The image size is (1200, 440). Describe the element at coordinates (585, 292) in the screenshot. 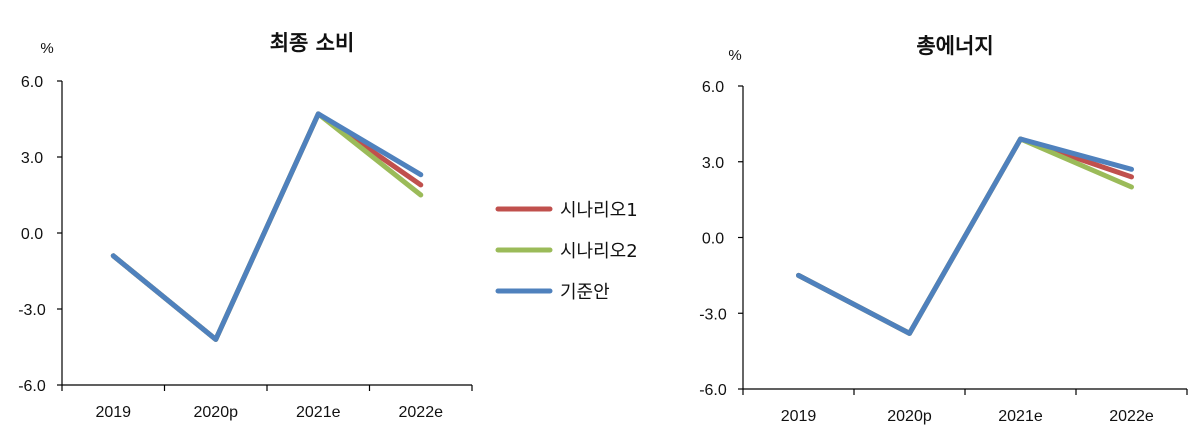

I see `legend-label-baseline: 기준안` at that location.